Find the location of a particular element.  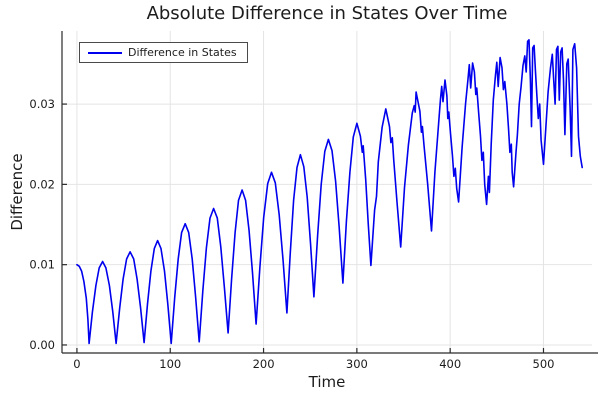

x-tick-label: 200 is located at coordinates (264, 364).